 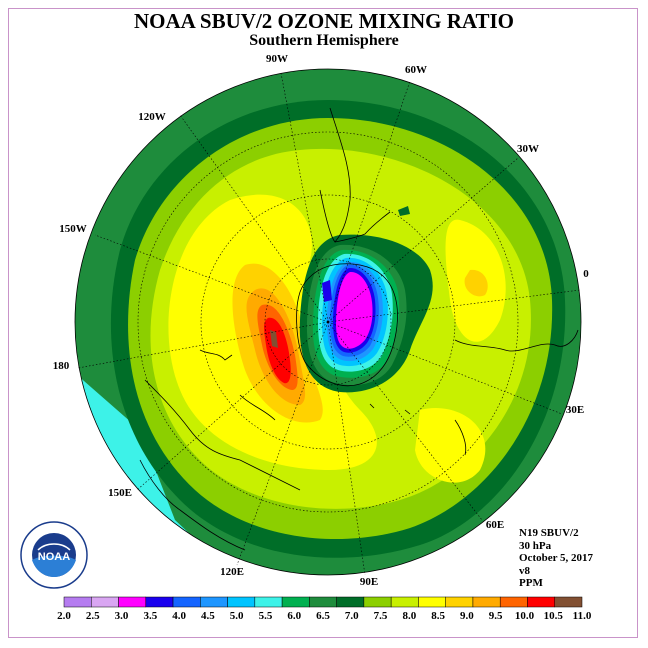 What do you see at coordinates (324, 21) in the screenshot?
I see `map-title: NOAA SBUV/2 OZONE MIXING RATIO` at bounding box center [324, 21].